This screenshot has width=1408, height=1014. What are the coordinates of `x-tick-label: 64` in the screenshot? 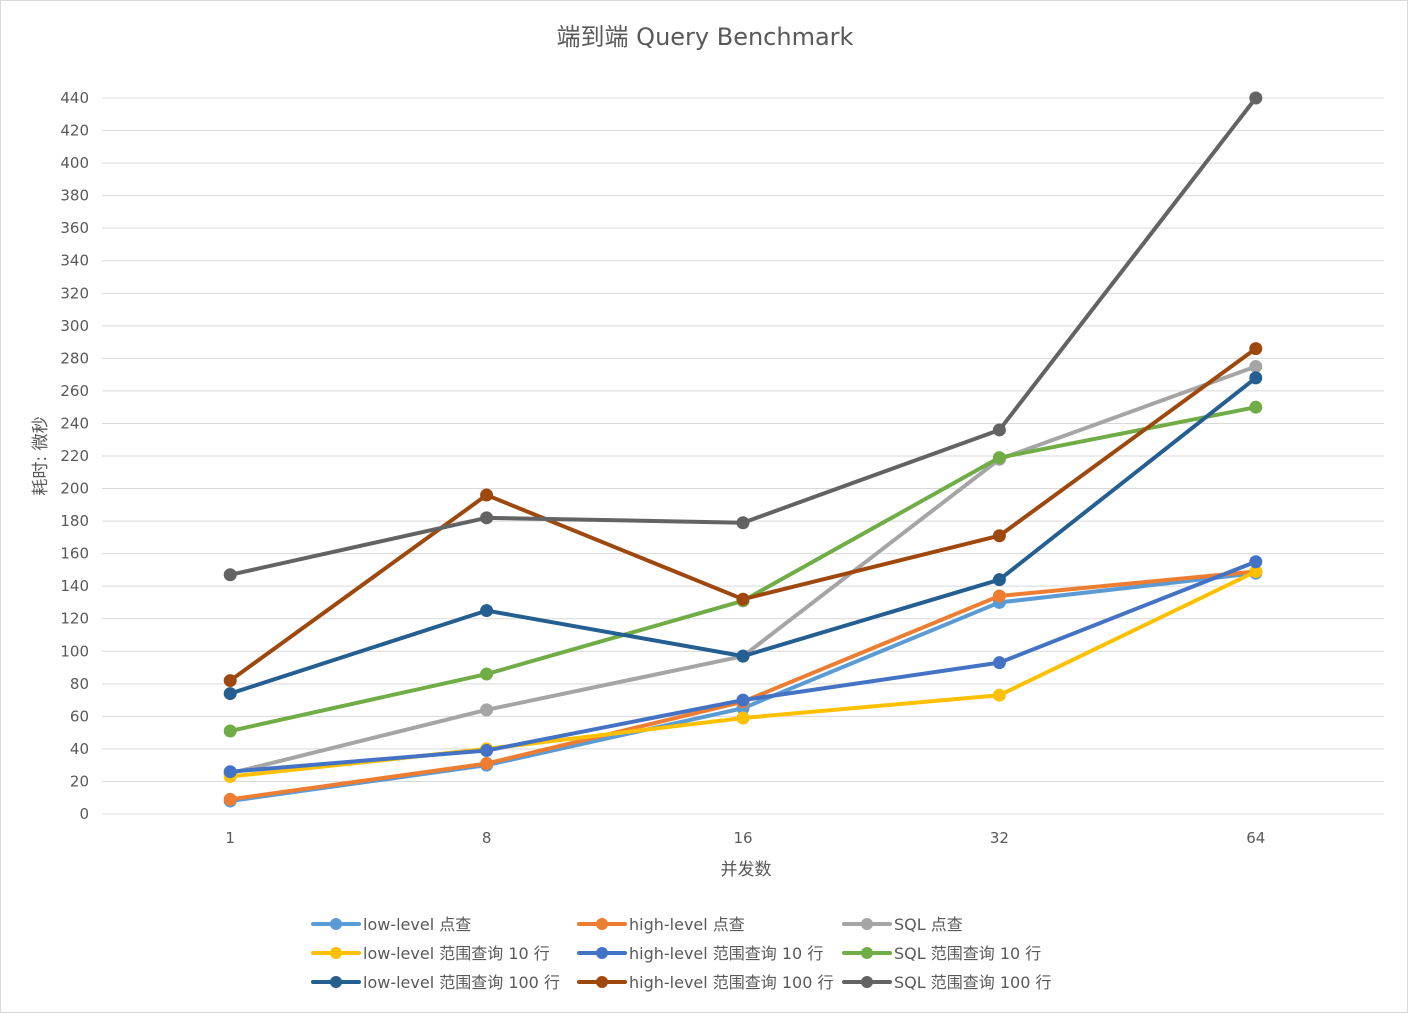 It's located at (1255, 838).